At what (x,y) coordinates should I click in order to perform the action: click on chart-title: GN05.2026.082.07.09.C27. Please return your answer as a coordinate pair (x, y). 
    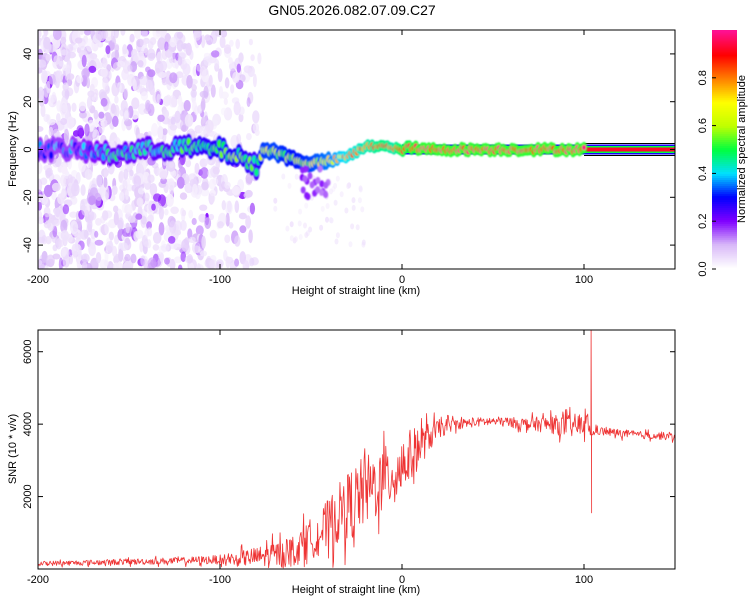
    Looking at the image, I should click on (352, 10).